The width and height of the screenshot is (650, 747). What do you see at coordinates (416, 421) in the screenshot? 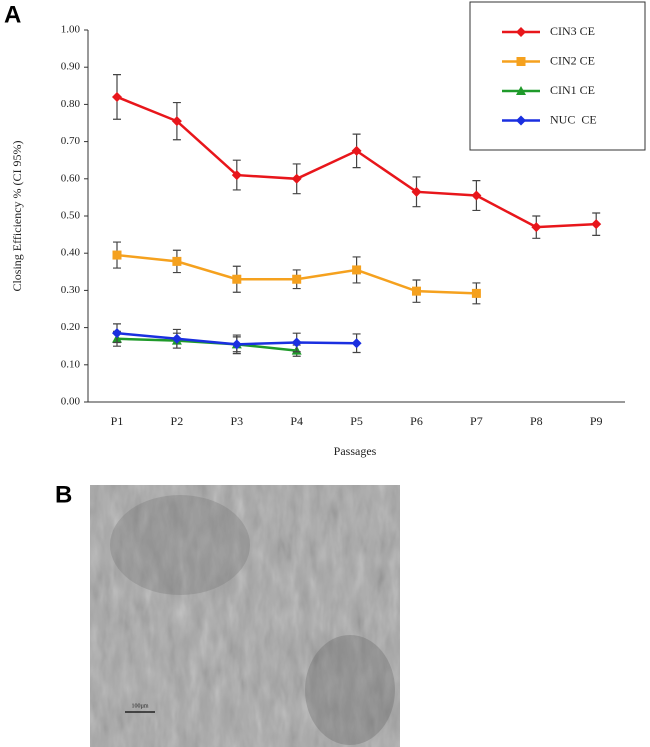
I see `x-tick-label: P6` at bounding box center [416, 421].